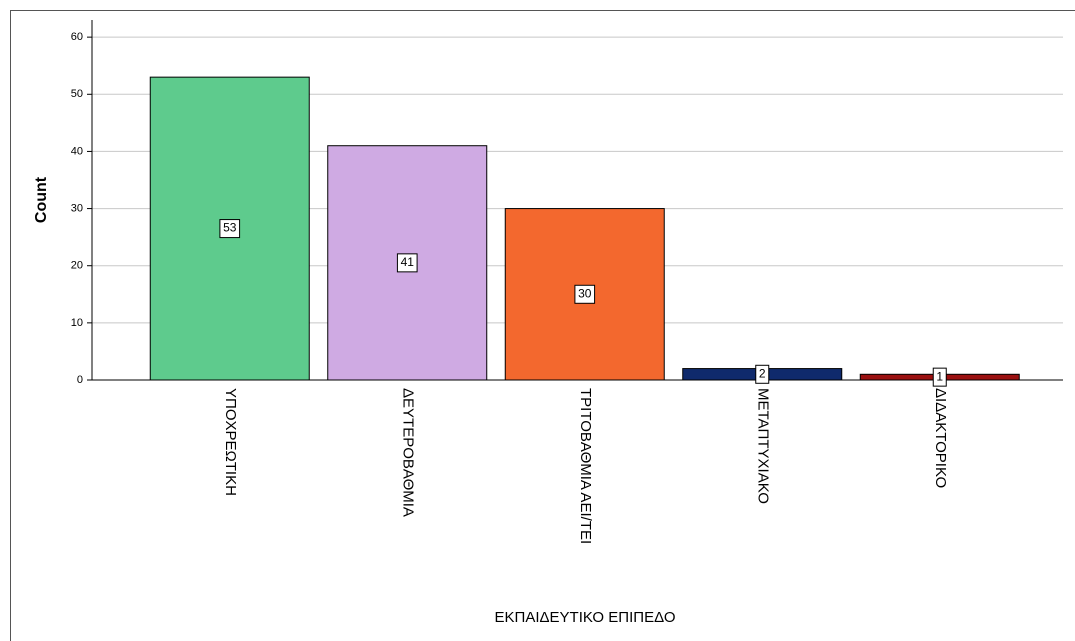 The width and height of the screenshot is (1075, 641). Describe the element at coordinates (80, 380) in the screenshot. I see `y-tick-label: 0` at that location.